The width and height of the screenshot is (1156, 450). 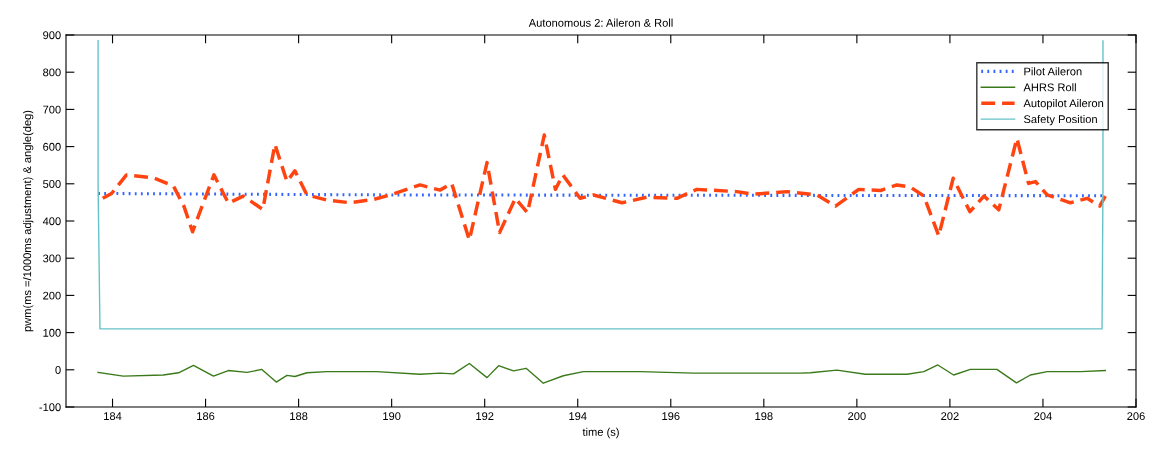 I want to click on y-tick-label: 800, so click(x=52, y=72).